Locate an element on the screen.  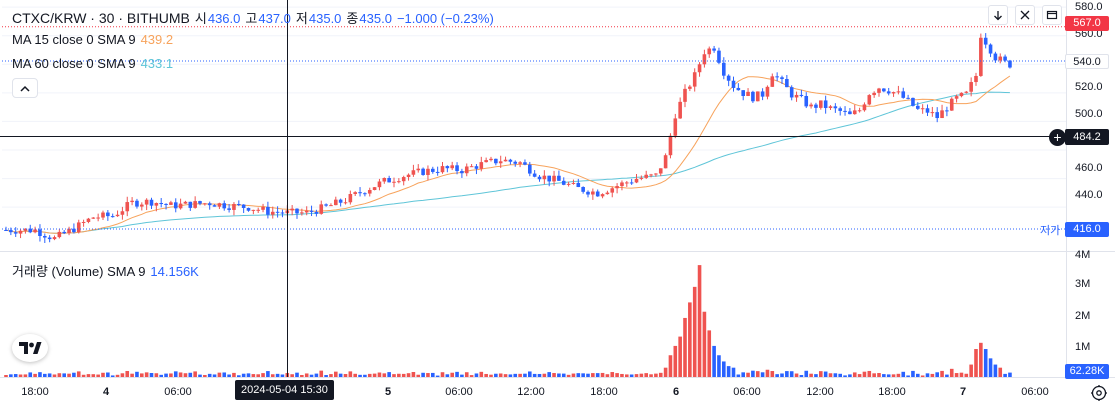
settings-gear-icon is located at coordinates (1099, 393).